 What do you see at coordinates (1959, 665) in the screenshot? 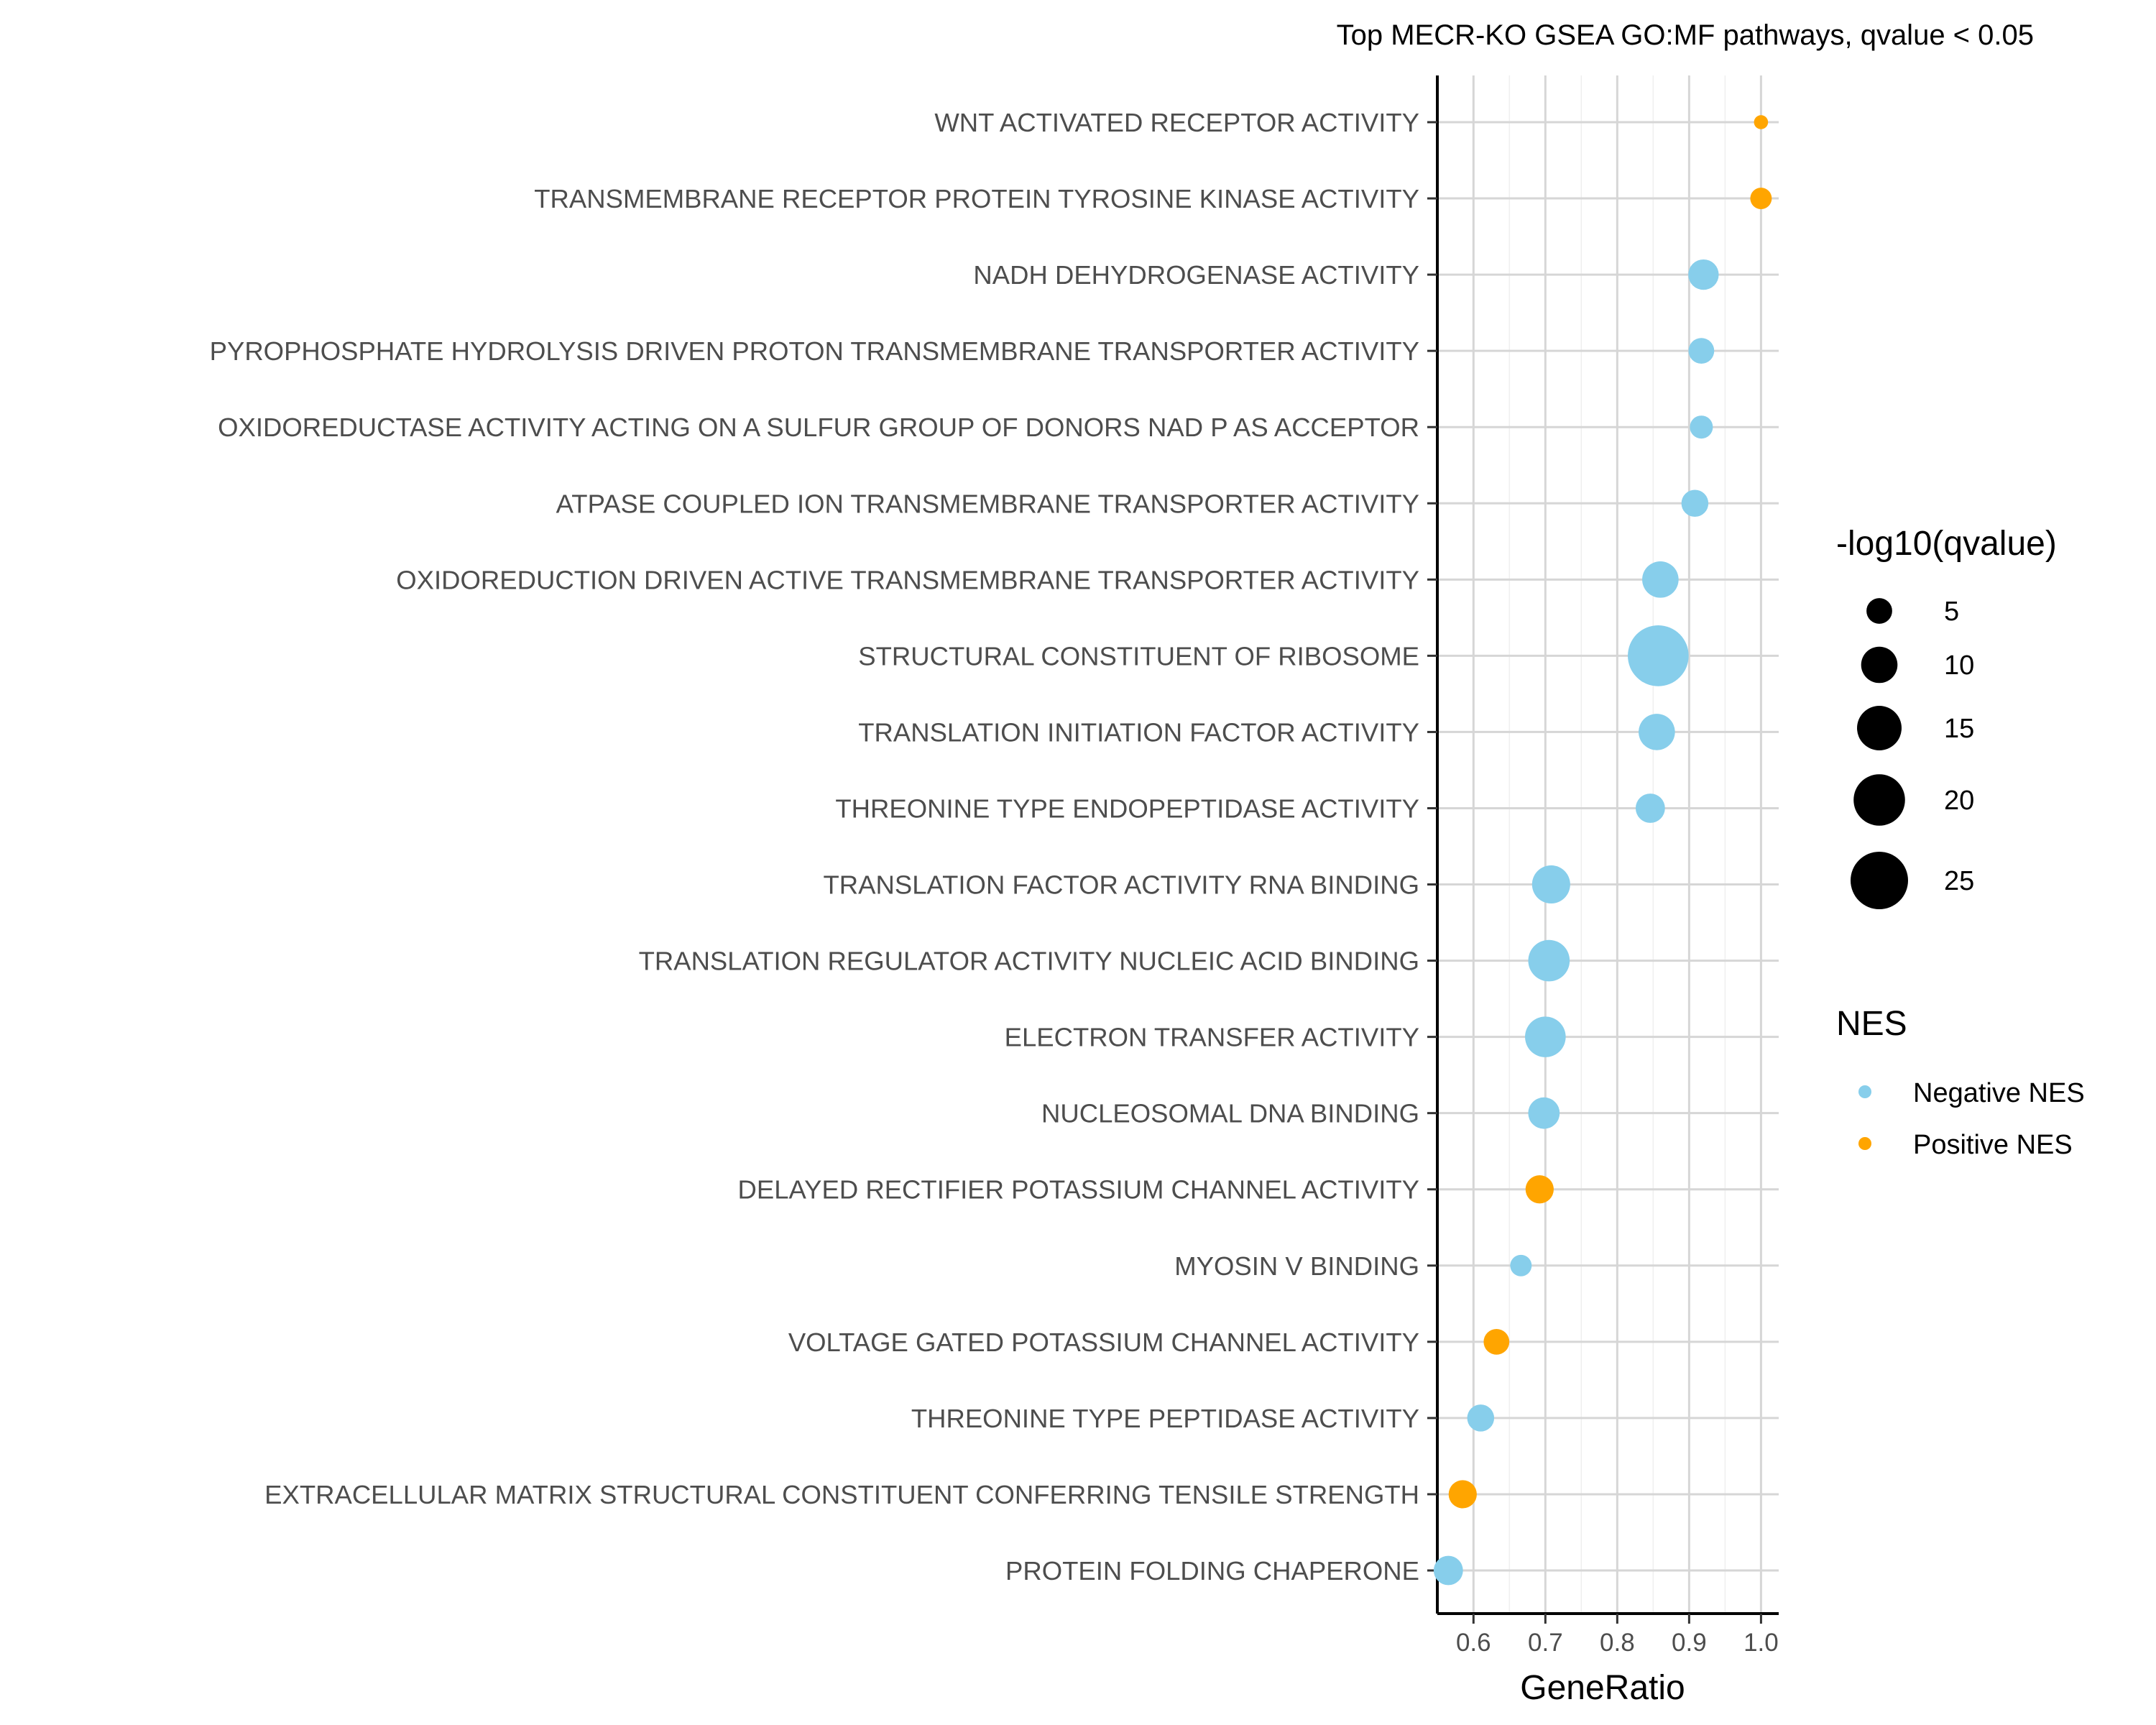
I see `size-legend-label: 10` at bounding box center [1959, 665].